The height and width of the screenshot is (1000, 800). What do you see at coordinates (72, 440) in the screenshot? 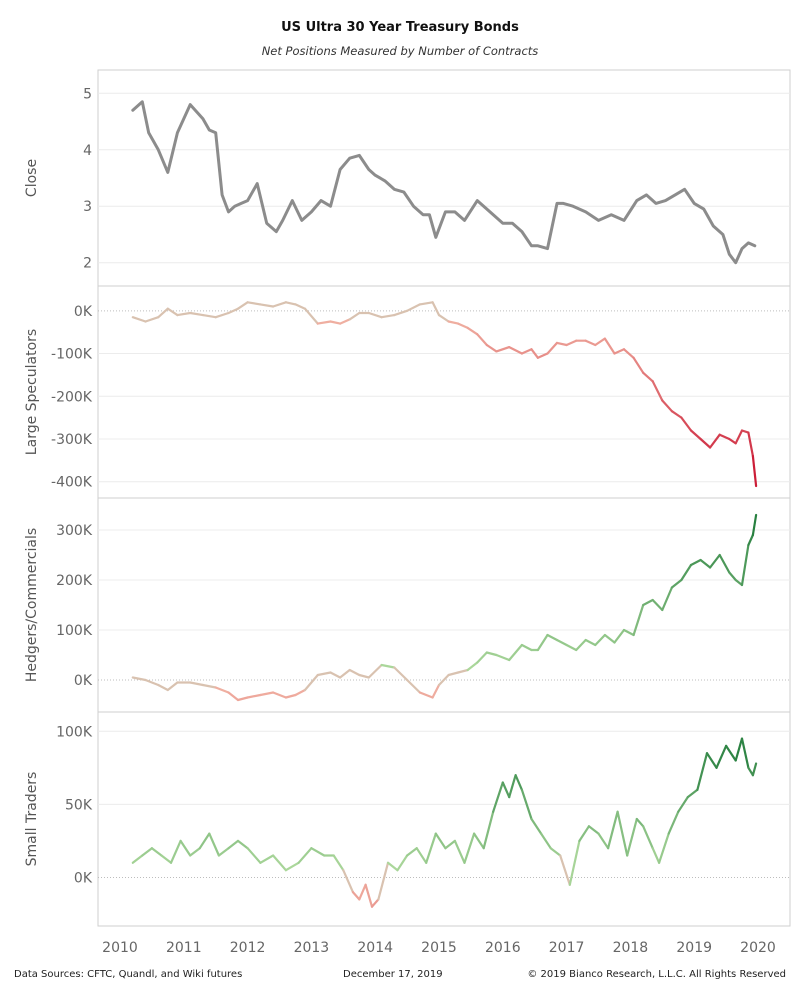
I see `y-tick-label: -300K` at bounding box center [72, 440].